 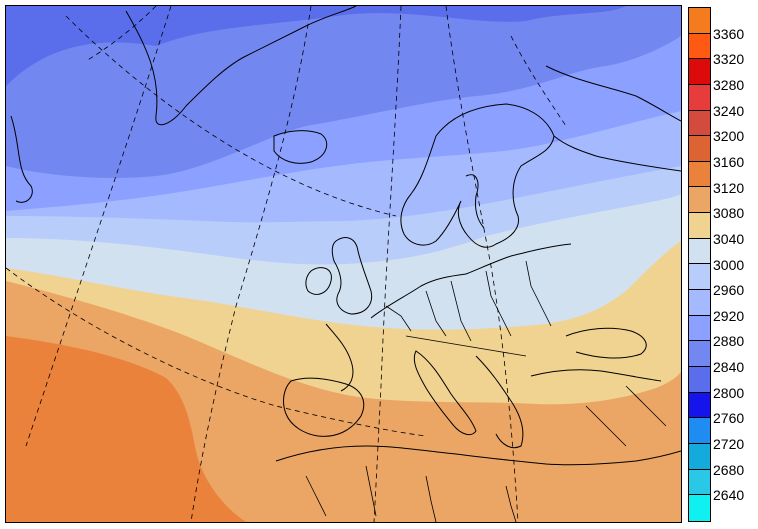 I want to click on legend-tick-label: 3240, so click(x=729, y=110).